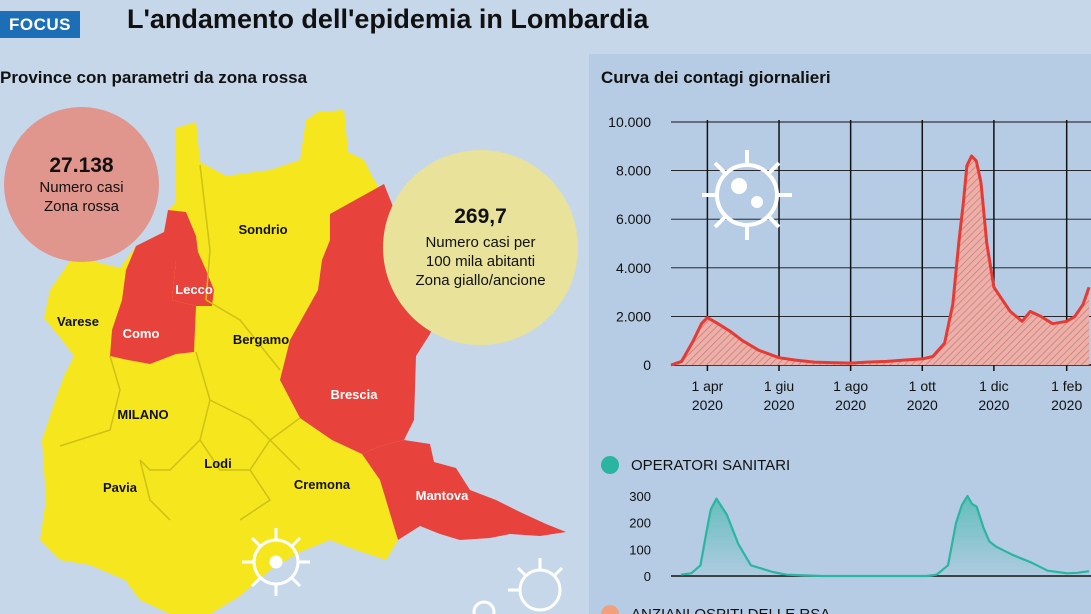  Describe the element at coordinates (629, 122) in the screenshot. I see `y-tick-label: 10.000` at that location.